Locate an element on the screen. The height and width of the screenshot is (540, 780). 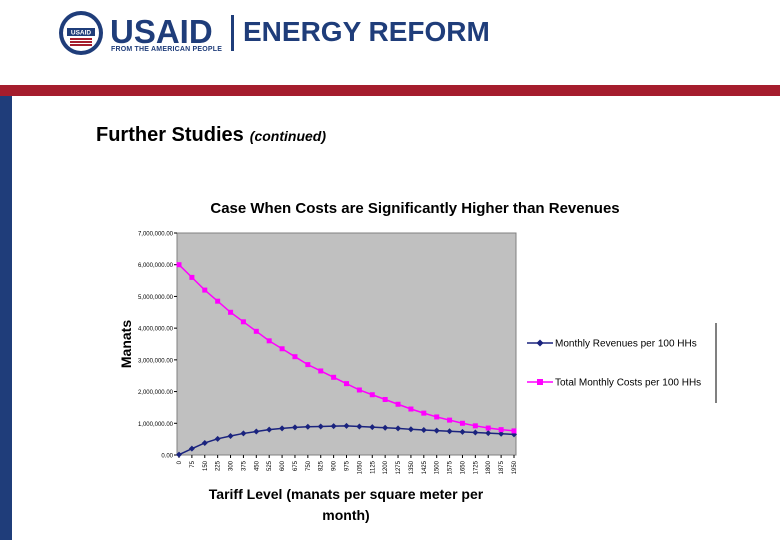
y-tick-label: 5,000,000.00 is located at coordinates (156, 298).